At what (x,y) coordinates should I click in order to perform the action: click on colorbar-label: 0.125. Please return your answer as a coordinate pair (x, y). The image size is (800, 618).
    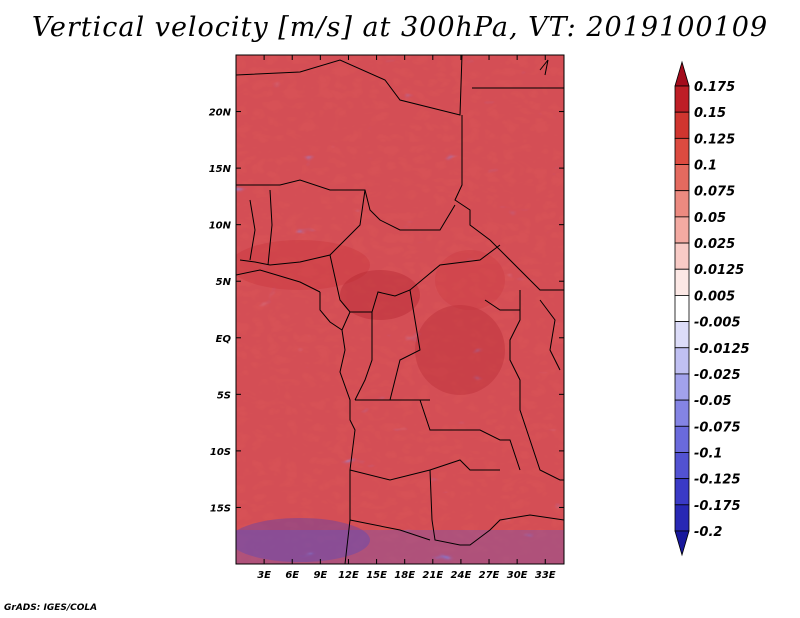
    Looking at the image, I should click on (714, 139).